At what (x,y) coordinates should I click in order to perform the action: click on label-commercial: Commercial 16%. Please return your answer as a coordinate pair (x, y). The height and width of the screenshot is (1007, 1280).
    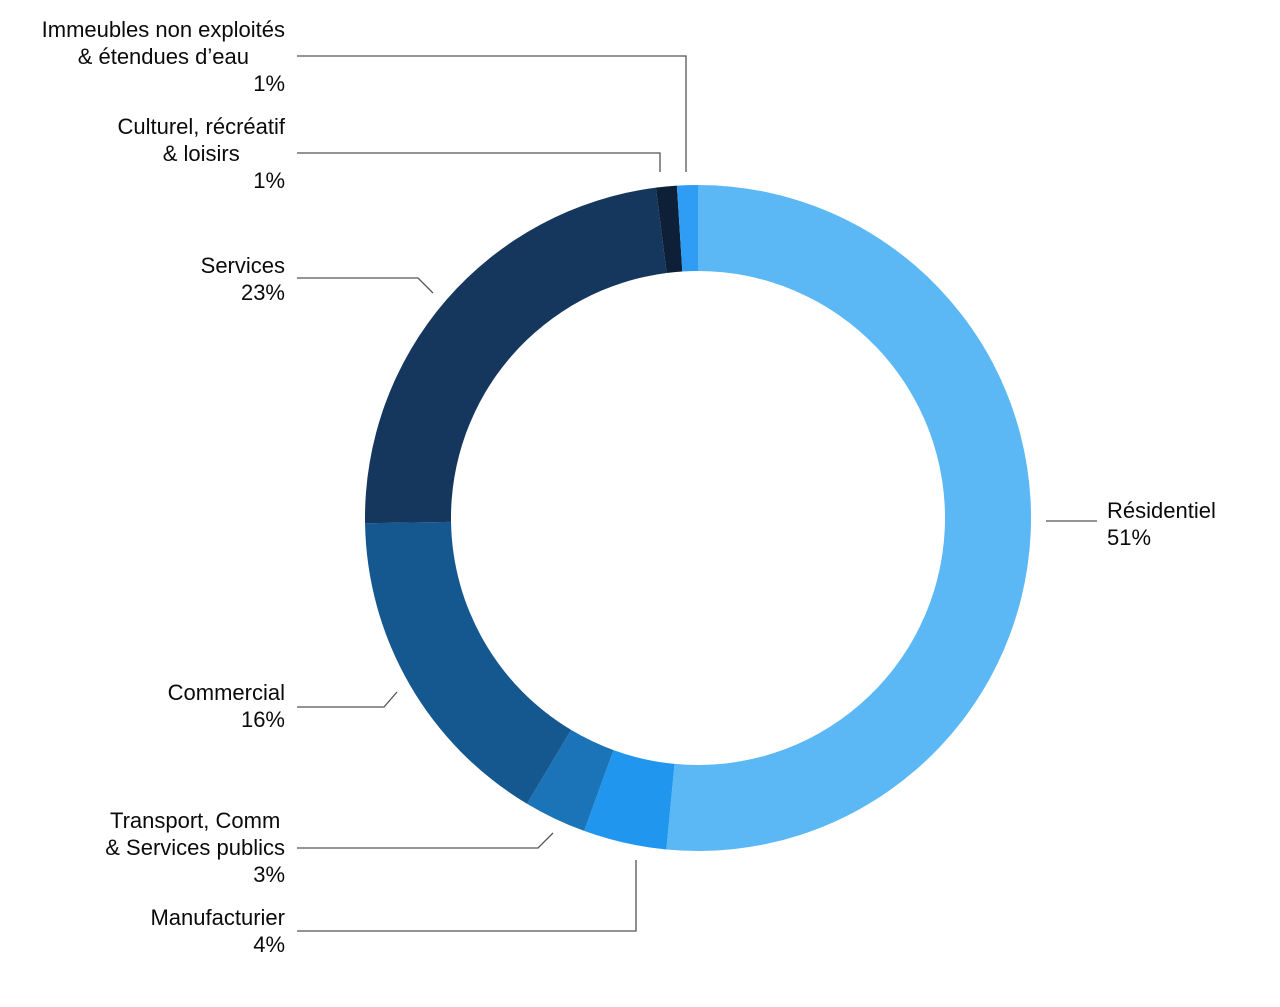
    Looking at the image, I should click on (226, 706).